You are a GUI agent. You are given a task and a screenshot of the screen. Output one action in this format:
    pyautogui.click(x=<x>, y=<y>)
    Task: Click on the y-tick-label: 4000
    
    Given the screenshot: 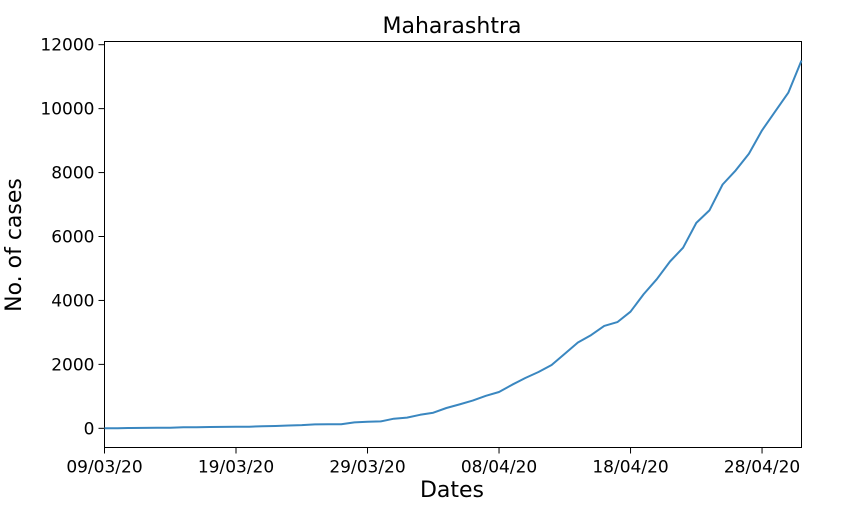 What is the action you would take?
    pyautogui.click(x=72, y=301)
    